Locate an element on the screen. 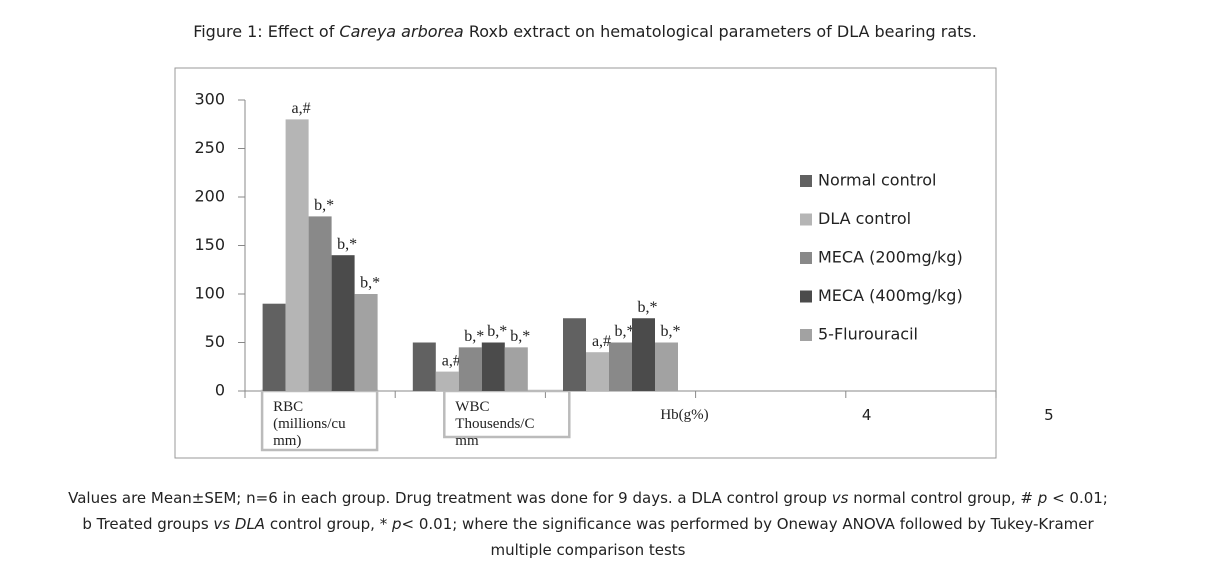 The width and height of the screenshot is (1208, 568). y-tick-label: 100 is located at coordinates (209, 293).